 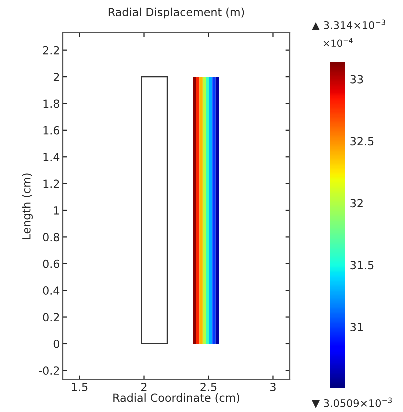 I want to click on y-tick-label: 1.2, so click(x=52, y=184).